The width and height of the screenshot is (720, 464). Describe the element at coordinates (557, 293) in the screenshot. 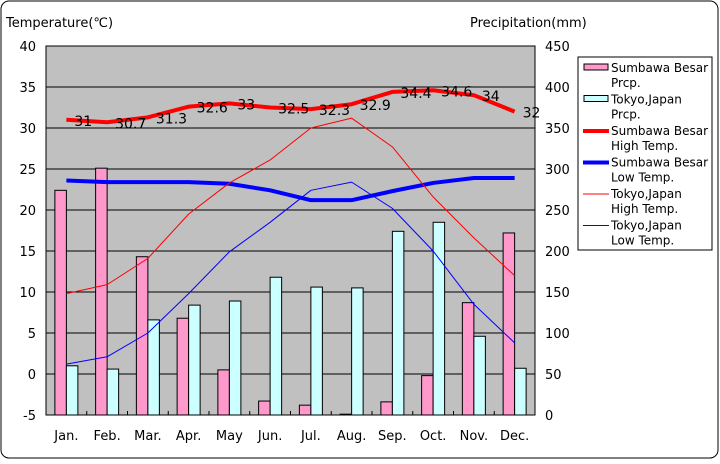

I see `y-right-tick-label: 150` at that location.